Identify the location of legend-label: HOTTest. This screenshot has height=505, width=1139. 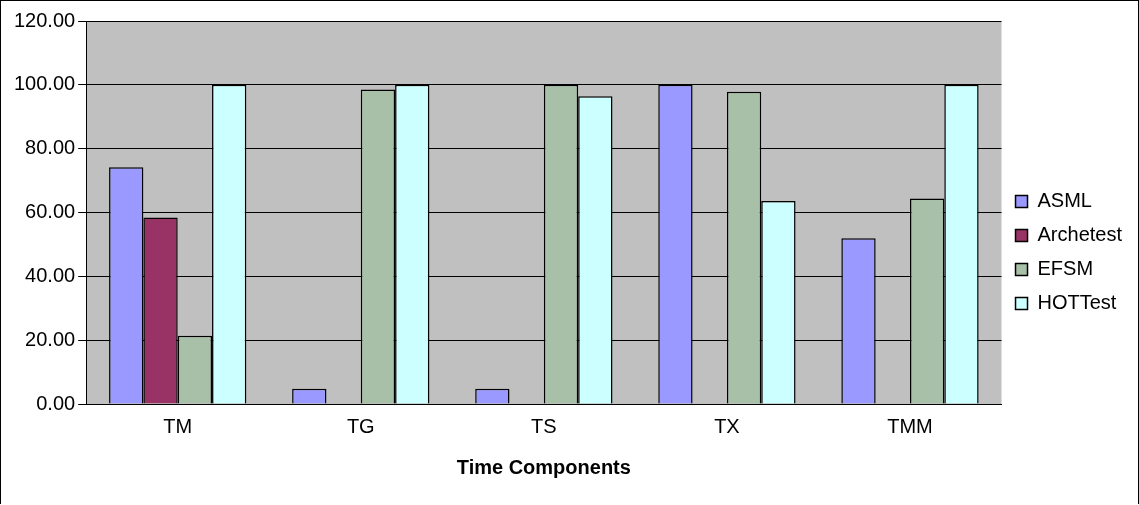
(1077, 302).